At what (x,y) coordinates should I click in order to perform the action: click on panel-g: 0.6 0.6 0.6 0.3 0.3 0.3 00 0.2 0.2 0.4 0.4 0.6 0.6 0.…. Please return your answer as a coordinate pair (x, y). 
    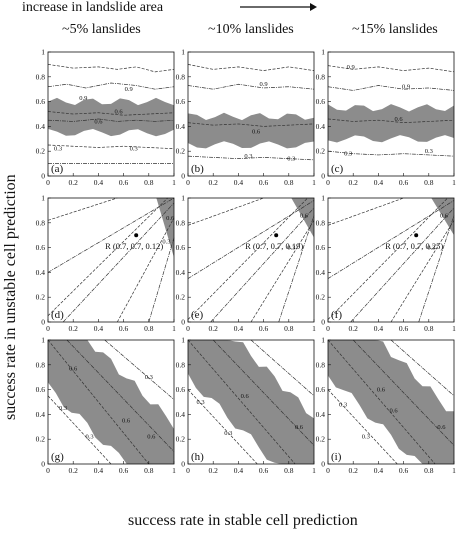
    Looking at the image, I should click on (106, 406).